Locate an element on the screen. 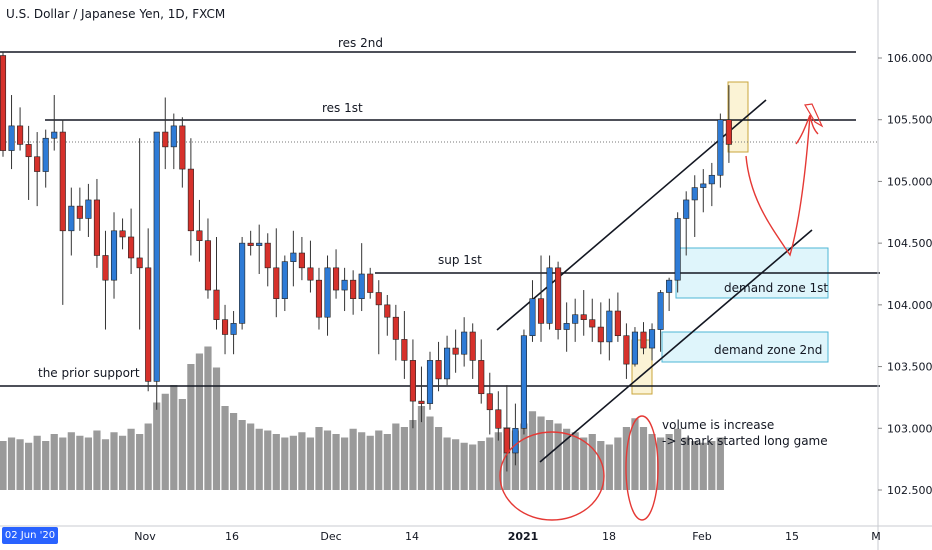 This screenshot has height=550, width=932. label-demand-zone-1st: demand zone 1st is located at coordinates (776, 288).